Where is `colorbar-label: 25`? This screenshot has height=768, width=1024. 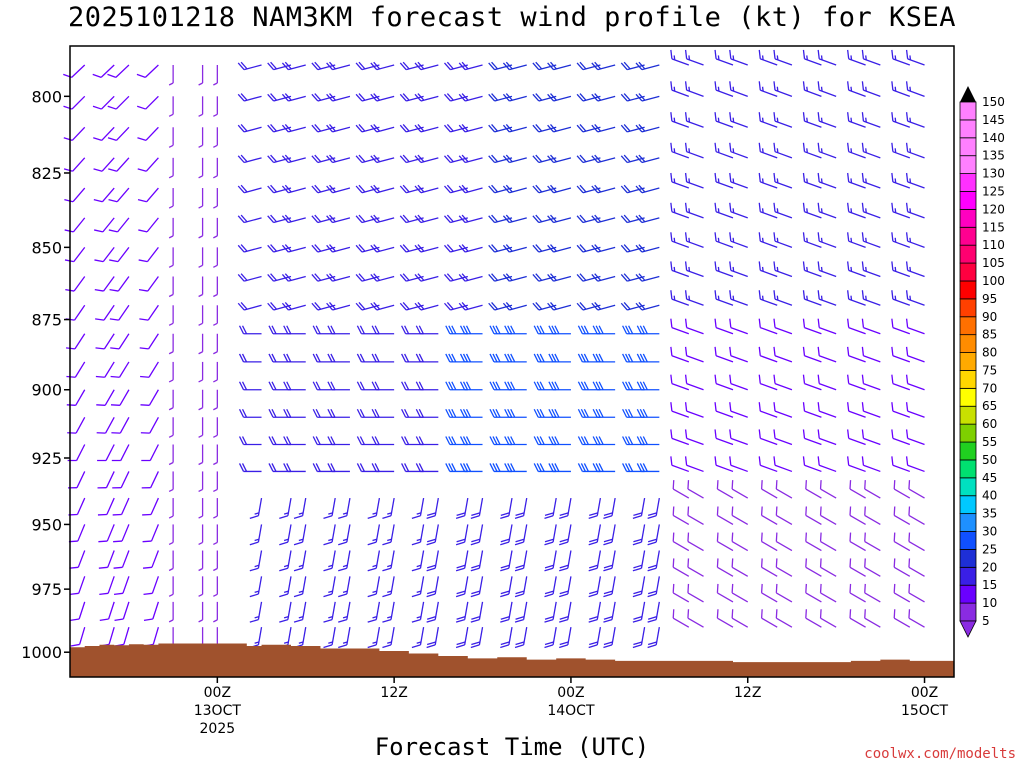 colorbar-label: 25 is located at coordinates (989, 549).